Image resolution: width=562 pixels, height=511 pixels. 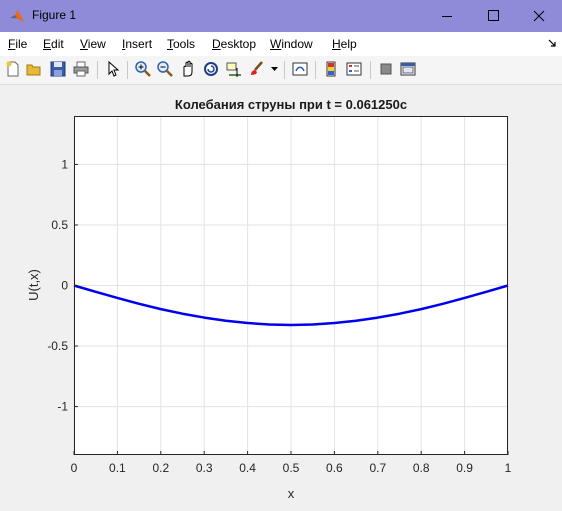 What do you see at coordinates (160, 468) in the screenshot?
I see `x-tick-label: 0.2` at bounding box center [160, 468].